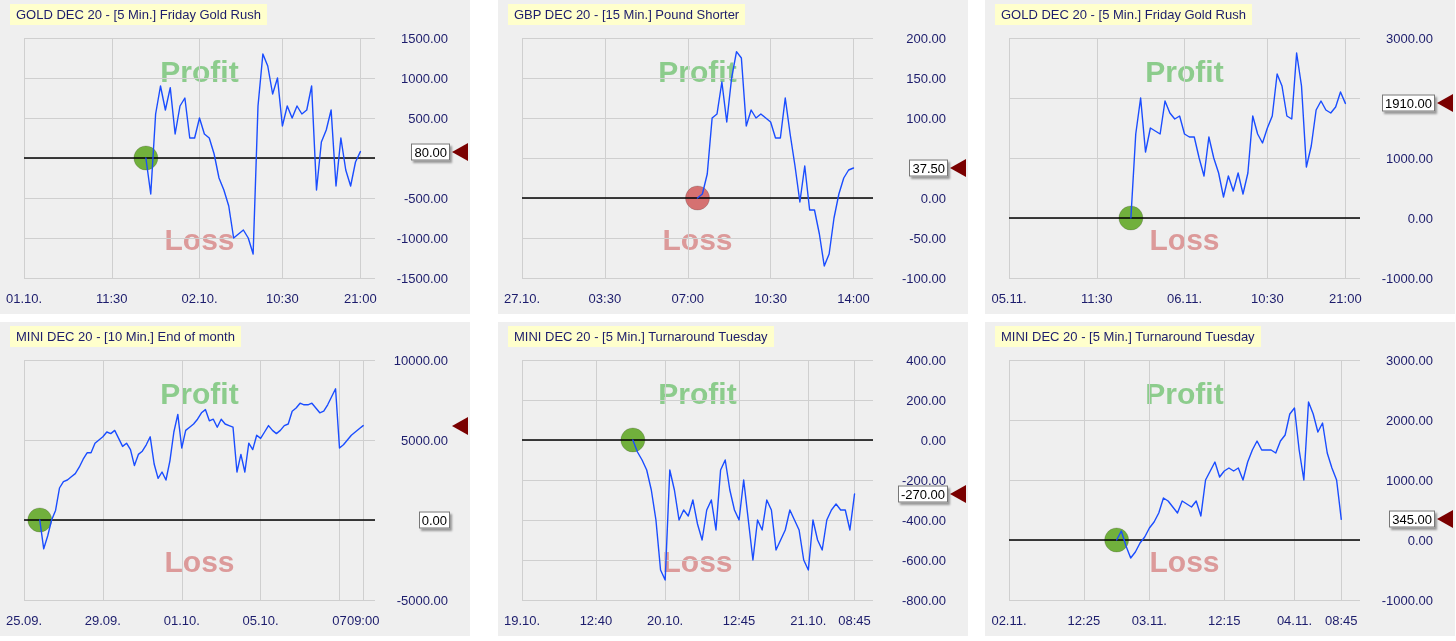 This screenshot has height=641, width=1456. Describe the element at coordinates (430, 152) in the screenshot. I see `text: 80.00` at that location.